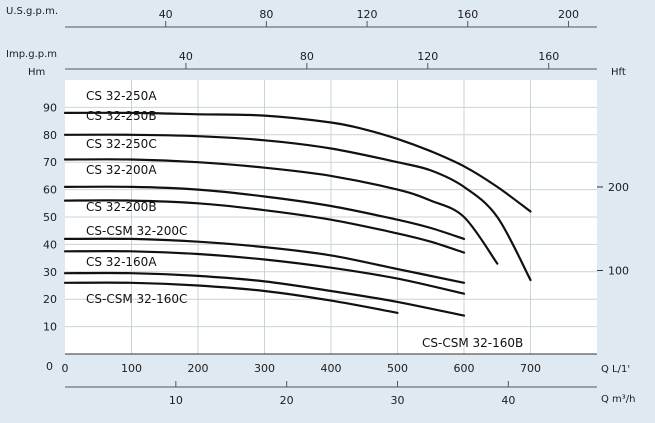 The width and height of the screenshot is (655, 423). I want to click on impgpm-tick-label: 160, so click(548, 56).